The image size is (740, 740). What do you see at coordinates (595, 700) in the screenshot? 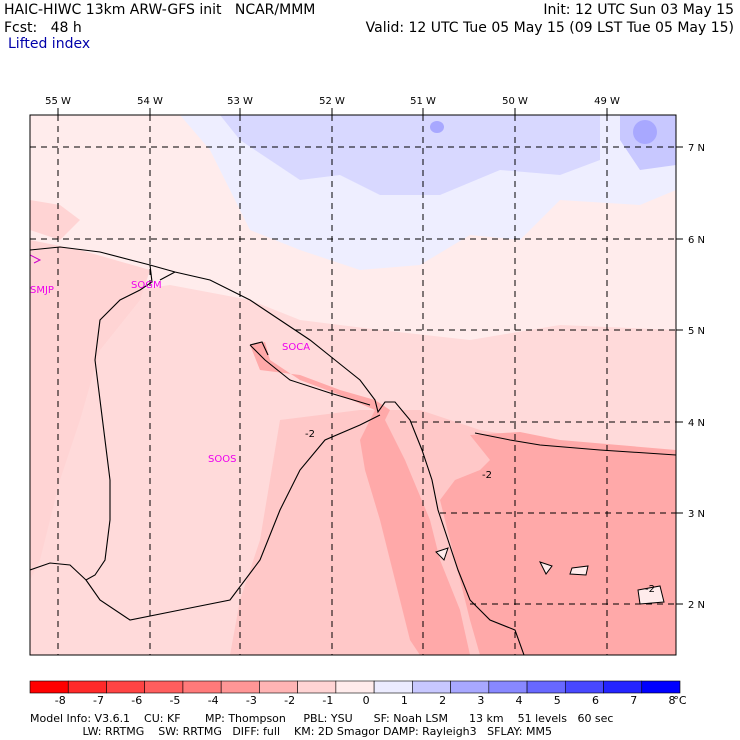
I see `colorbar-tick-label: 6` at bounding box center [595, 700].